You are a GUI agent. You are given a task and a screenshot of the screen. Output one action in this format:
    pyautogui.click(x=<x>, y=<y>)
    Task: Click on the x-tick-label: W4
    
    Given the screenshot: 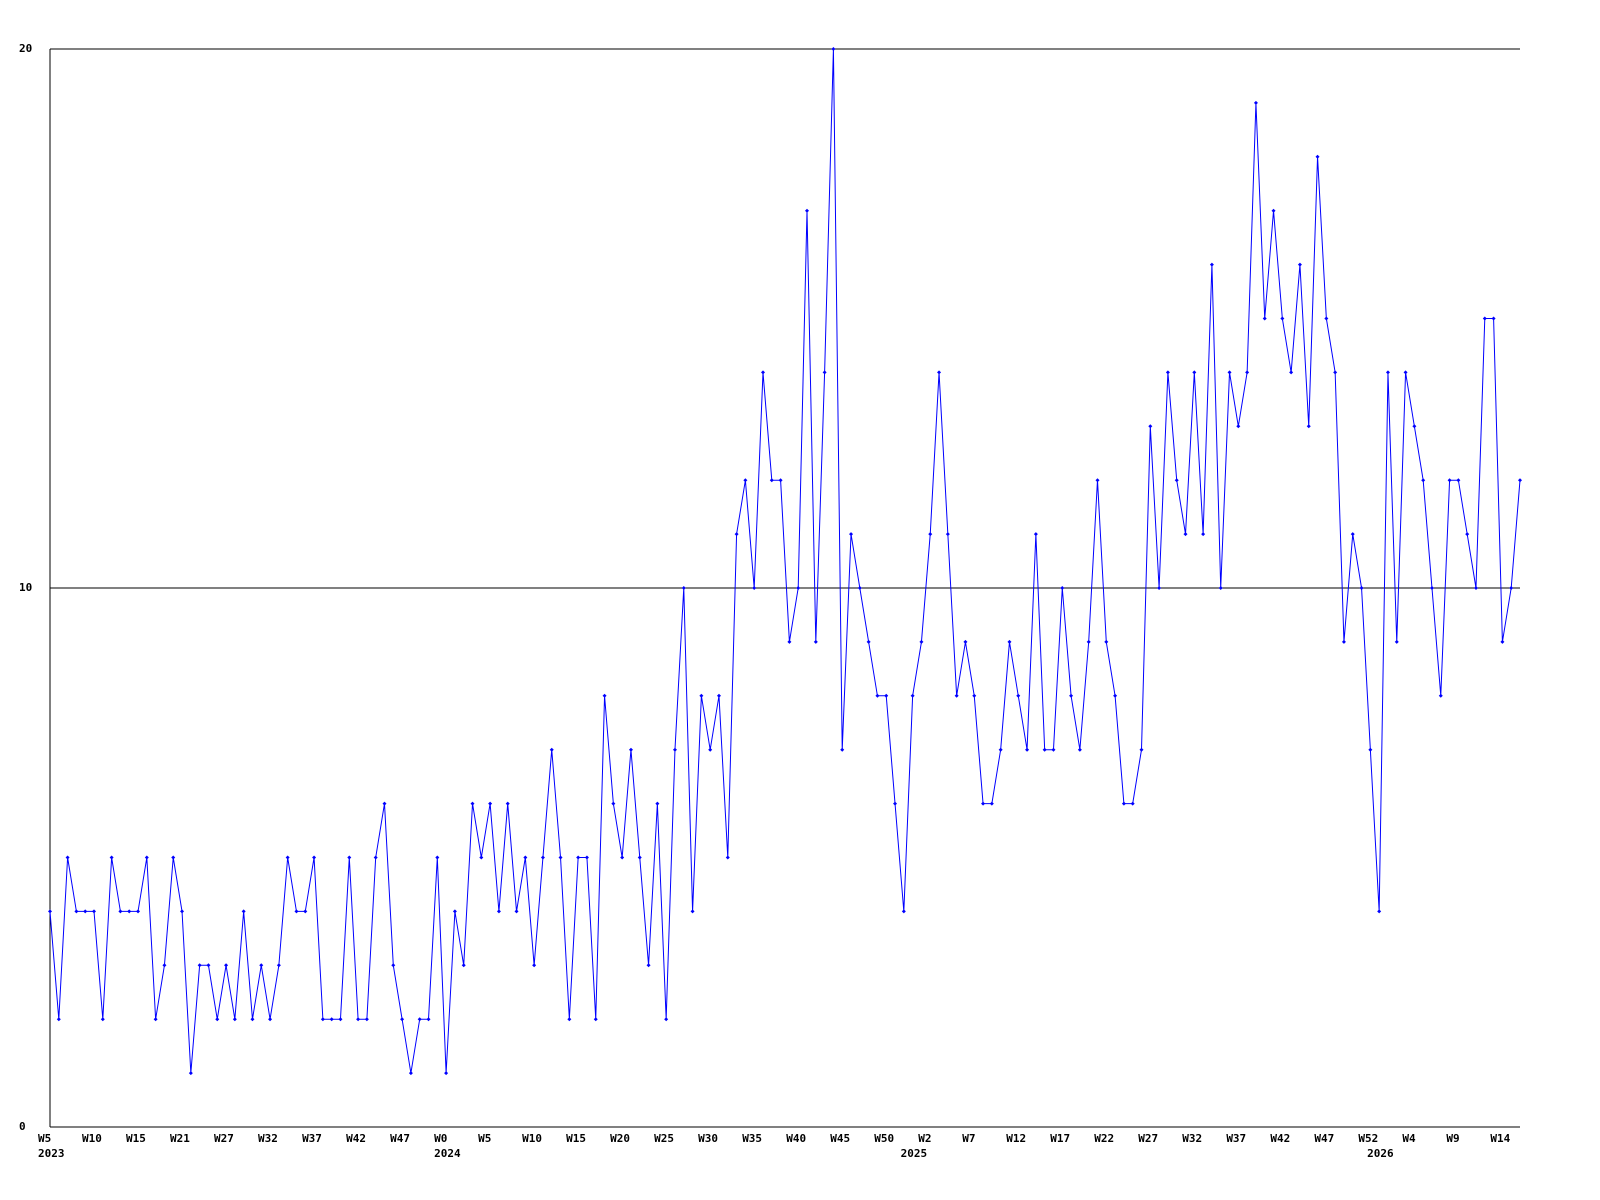 What is the action you would take?
    pyautogui.click(x=1409, y=1138)
    